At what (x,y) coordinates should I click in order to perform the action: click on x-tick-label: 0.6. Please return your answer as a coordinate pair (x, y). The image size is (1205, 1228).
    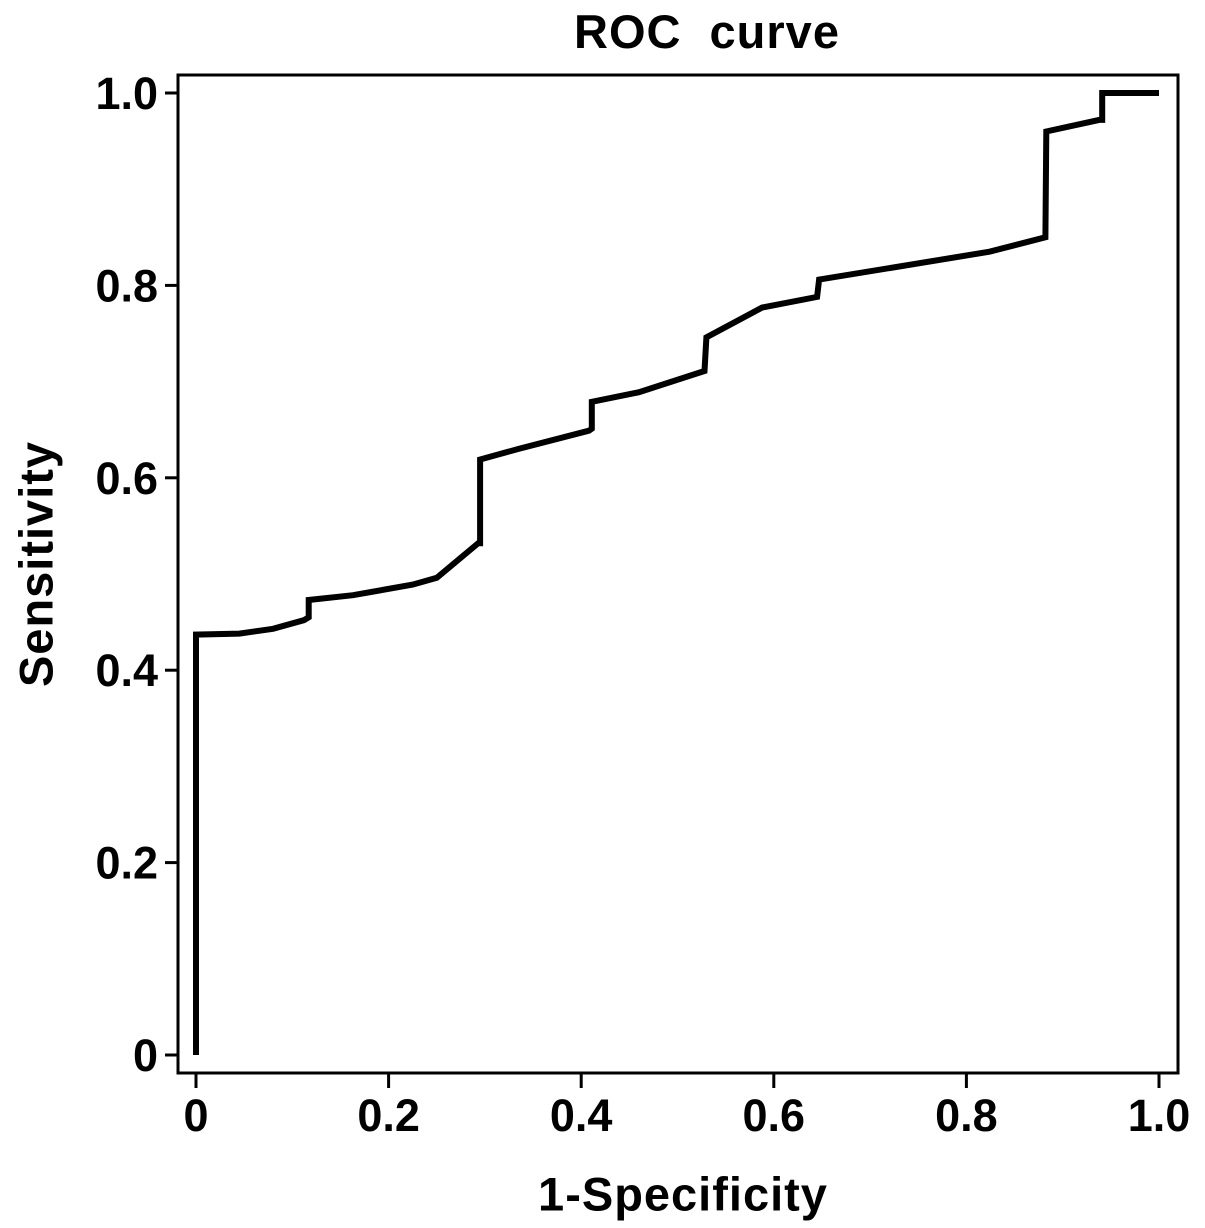
    Looking at the image, I should click on (774, 1115).